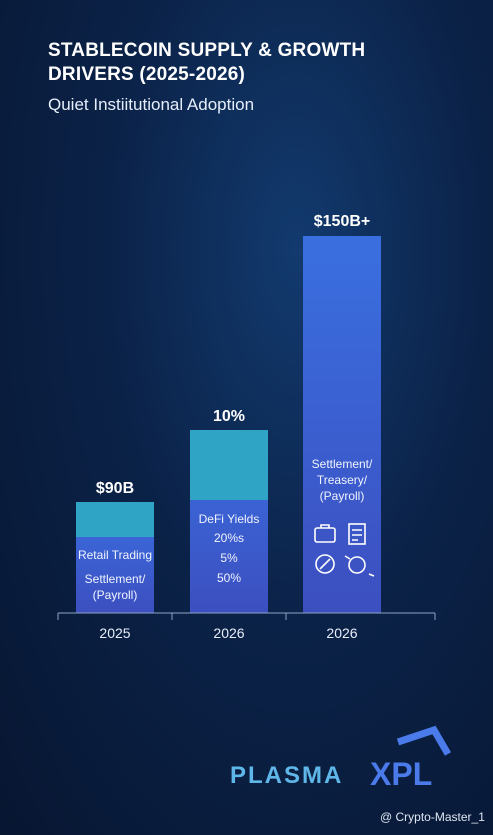  Describe the element at coordinates (229, 519) in the screenshot. I see `bar-text: DeFi Yields` at that location.